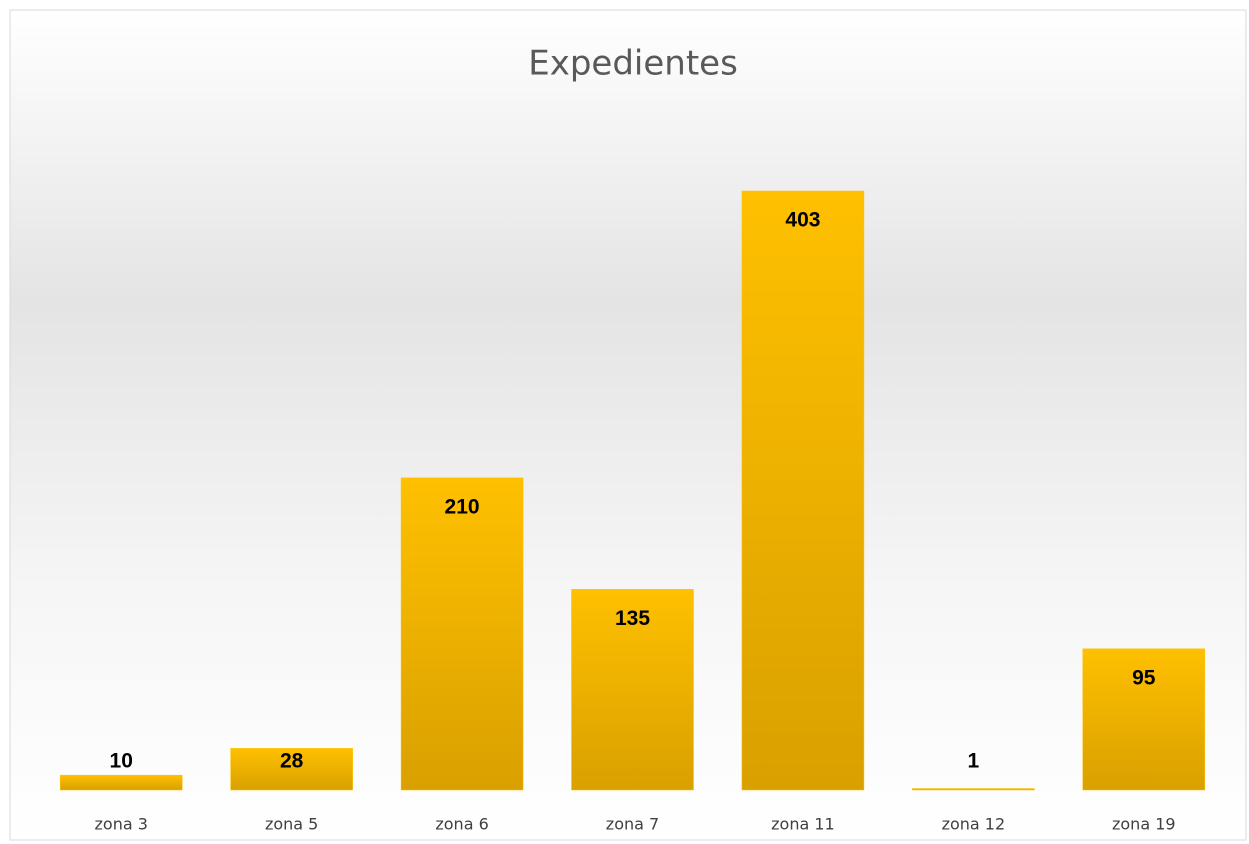 This screenshot has height=844, width=1249. Describe the element at coordinates (121, 824) in the screenshot. I see `x-tick-label: zona 3` at that location.